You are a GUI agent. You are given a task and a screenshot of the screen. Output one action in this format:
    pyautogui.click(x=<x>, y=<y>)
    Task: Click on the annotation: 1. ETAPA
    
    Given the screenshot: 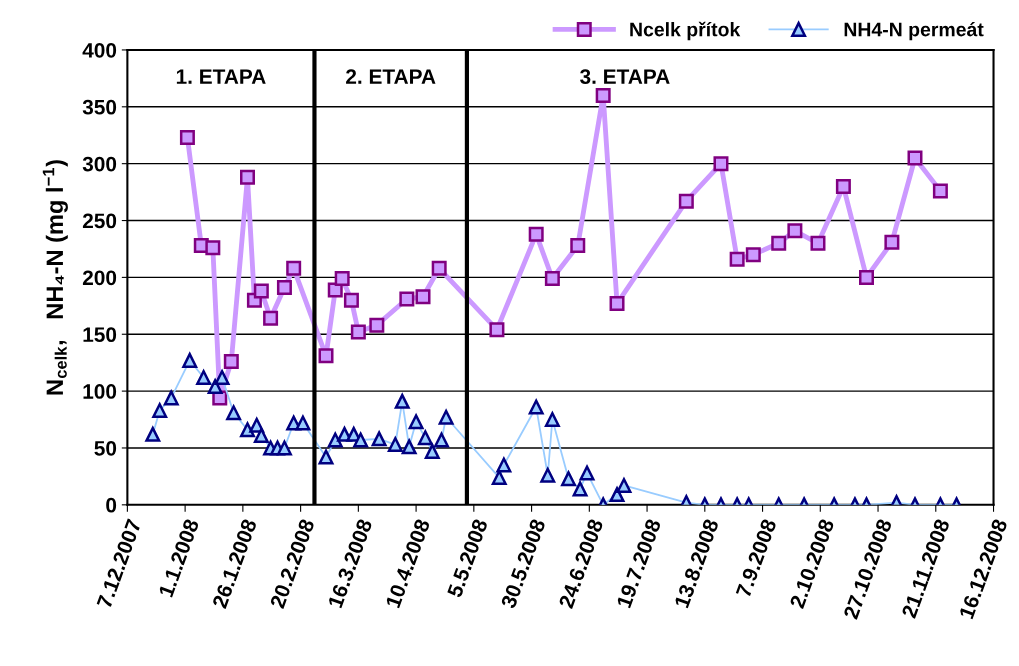 What is the action you would take?
    pyautogui.click(x=221, y=76)
    